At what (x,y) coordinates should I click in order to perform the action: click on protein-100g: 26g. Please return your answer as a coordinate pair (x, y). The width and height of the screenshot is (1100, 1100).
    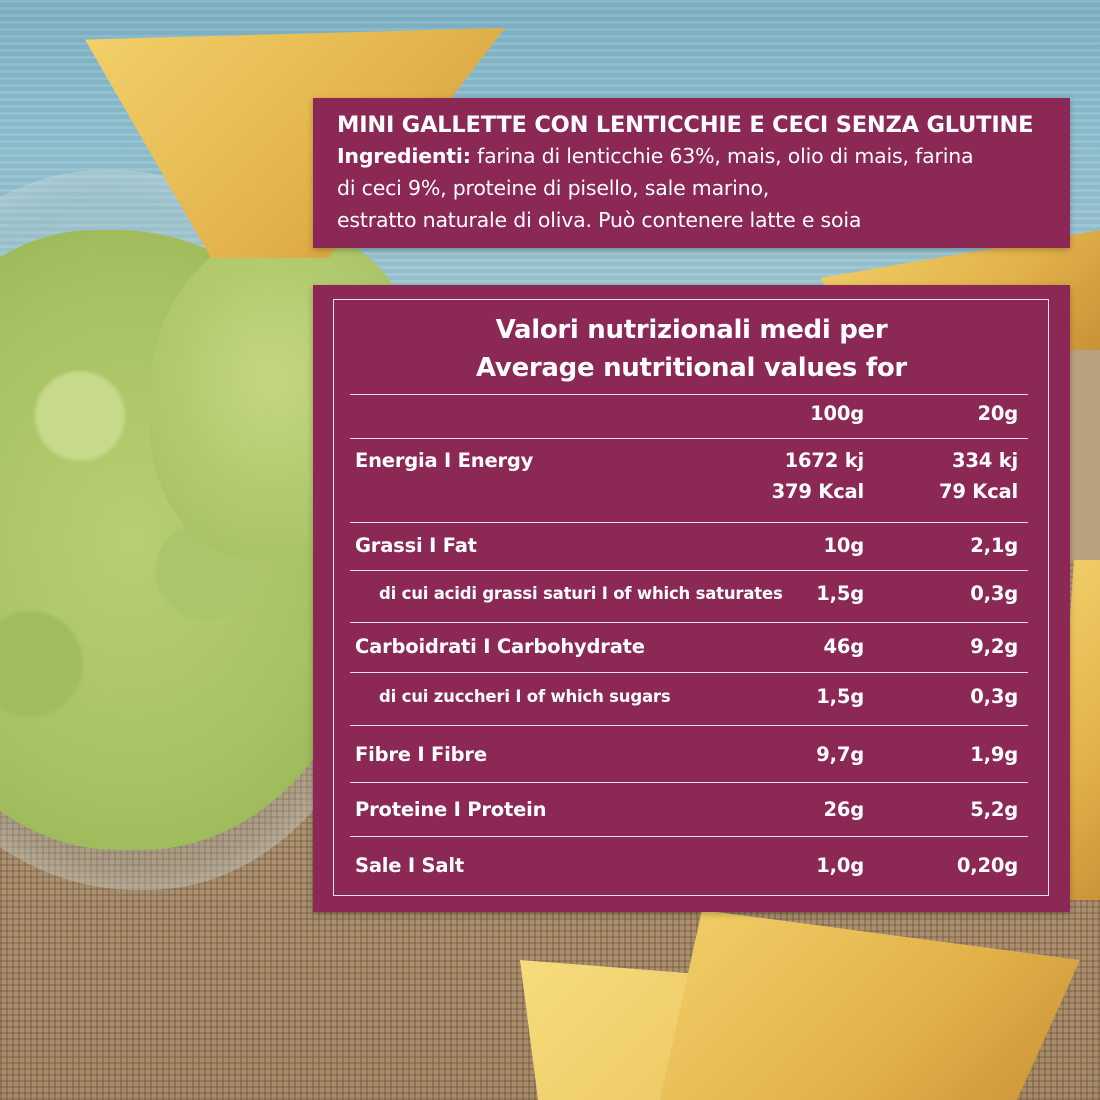
    Looking at the image, I should click on (844, 809).